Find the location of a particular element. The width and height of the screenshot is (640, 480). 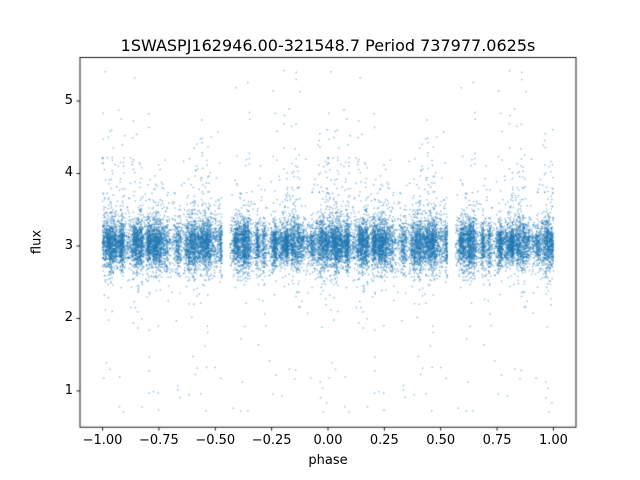

x-tick-label: −0.50 is located at coordinates (215, 440).